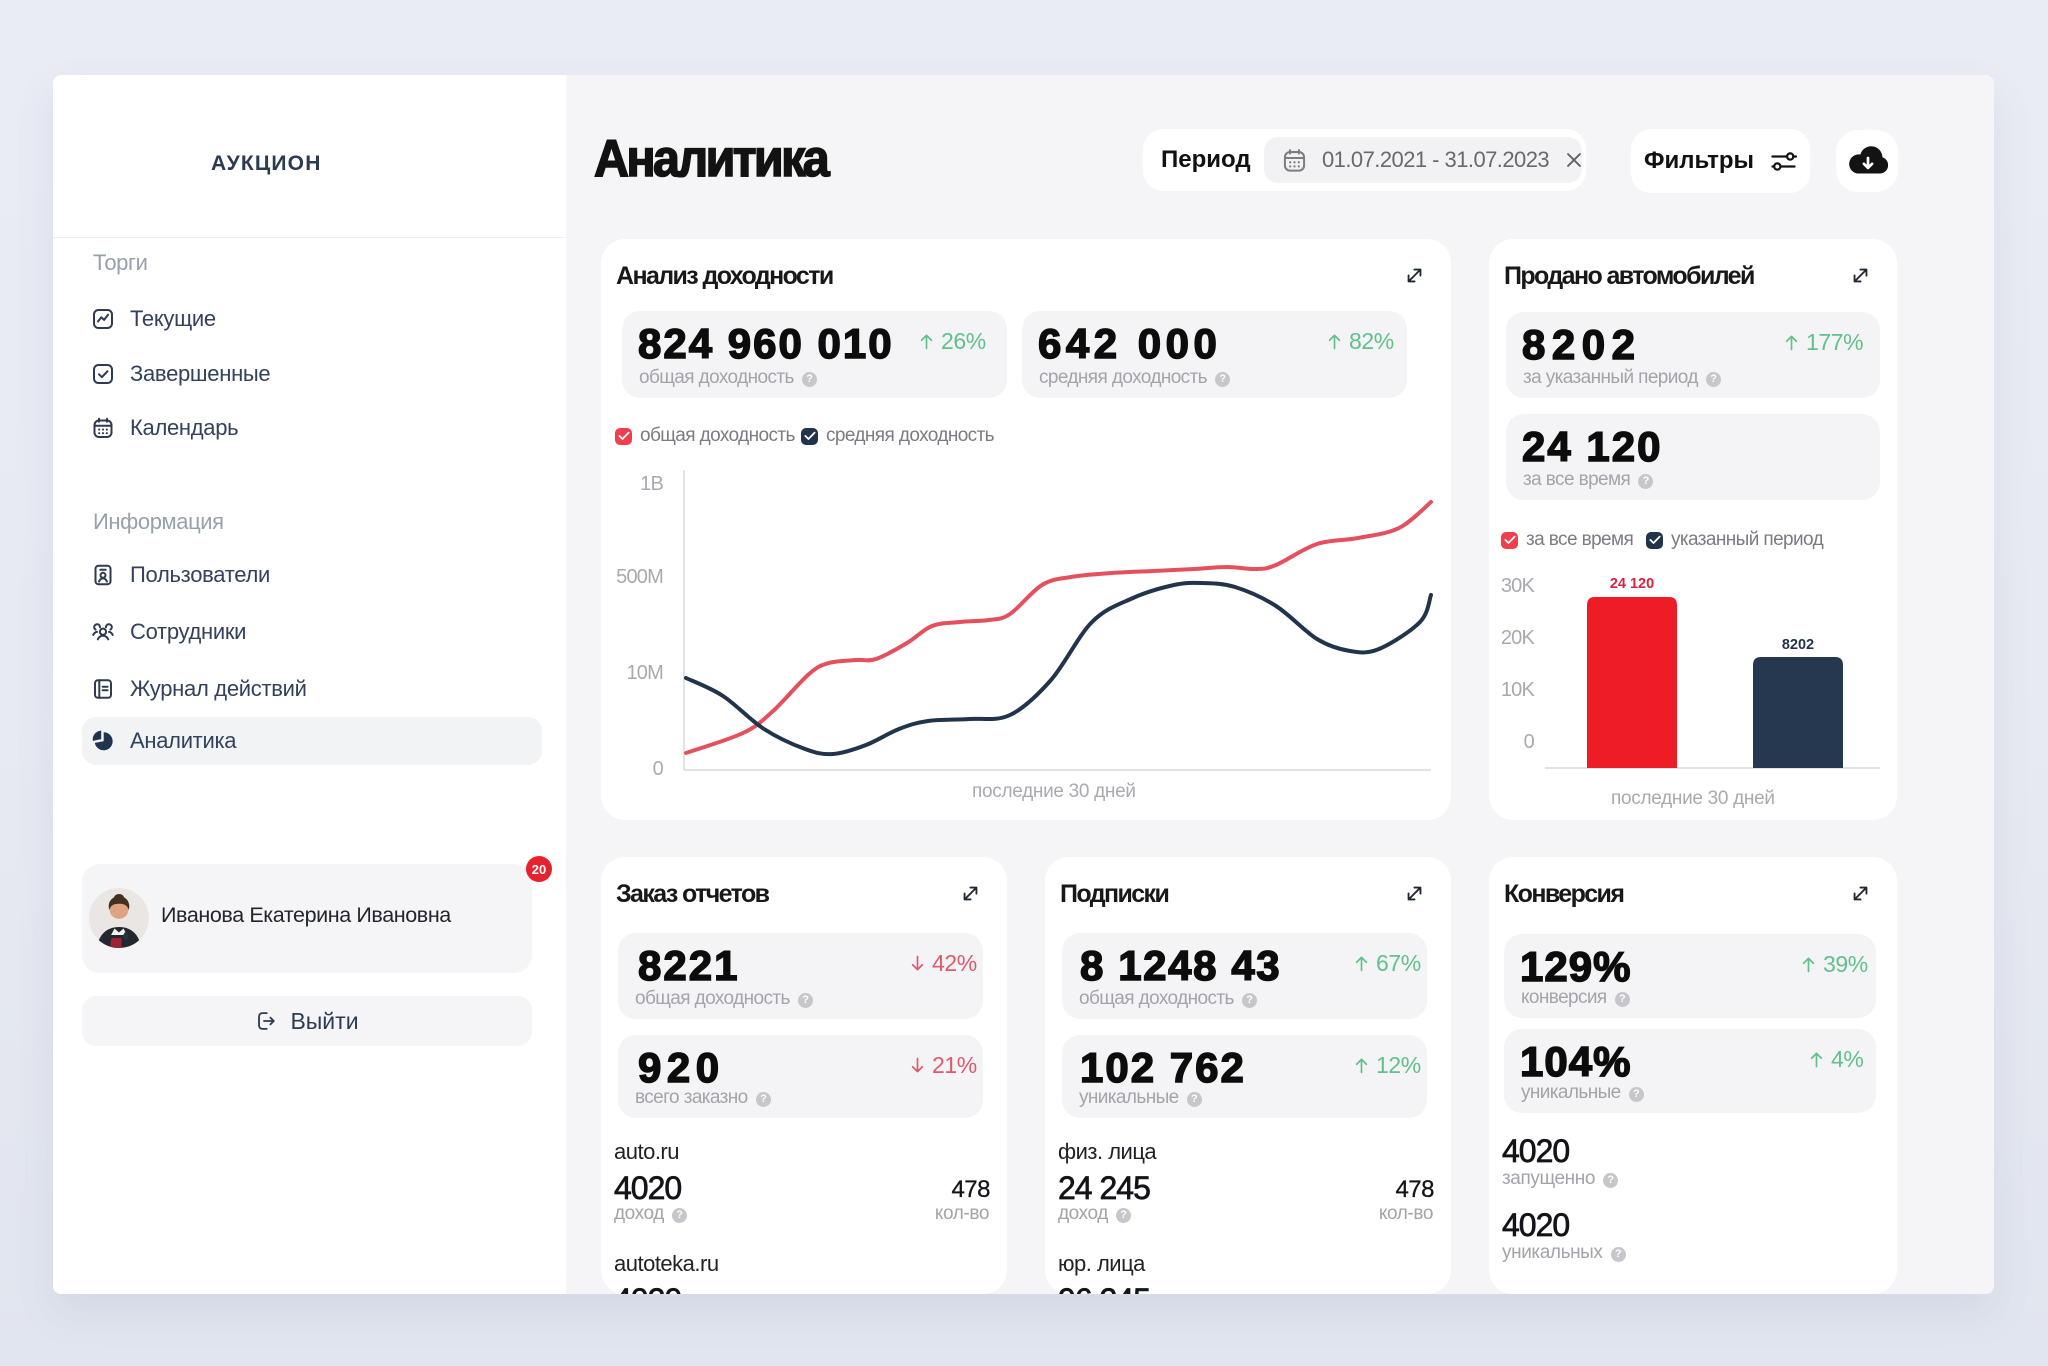  Describe the element at coordinates (1632, 584) in the screenshot. I see `svg-text: 24 120` at that location.